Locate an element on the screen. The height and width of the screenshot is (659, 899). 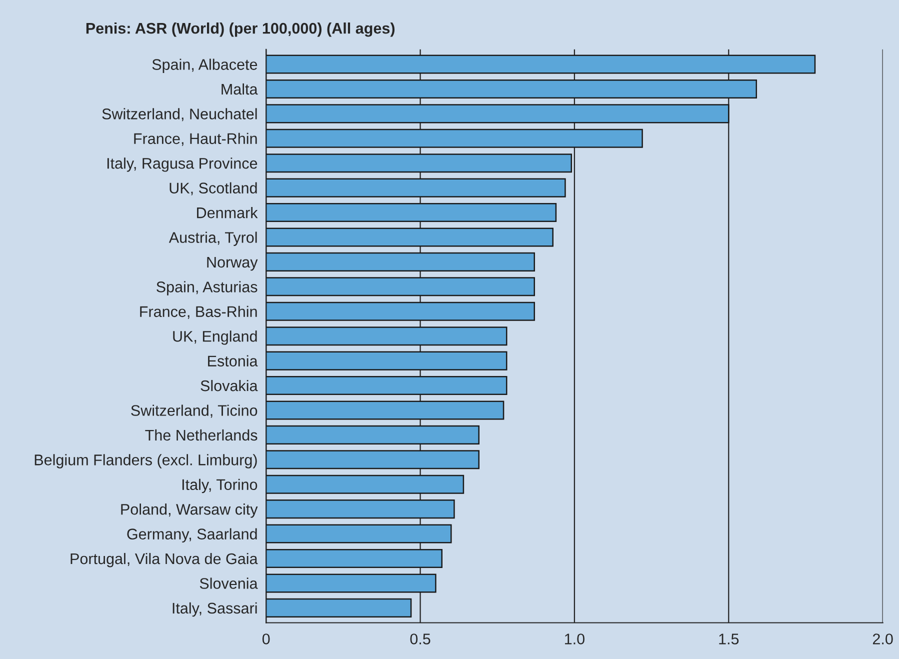
y-tick-label: Austria, Tyrol is located at coordinates (212, 239).